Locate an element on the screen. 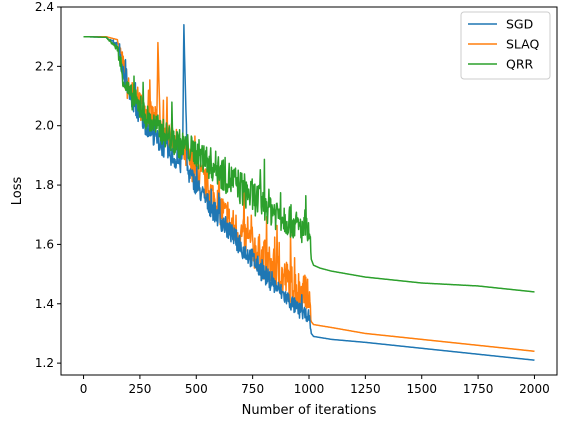  x-axis-label: Number of iterations is located at coordinates (309, 410).